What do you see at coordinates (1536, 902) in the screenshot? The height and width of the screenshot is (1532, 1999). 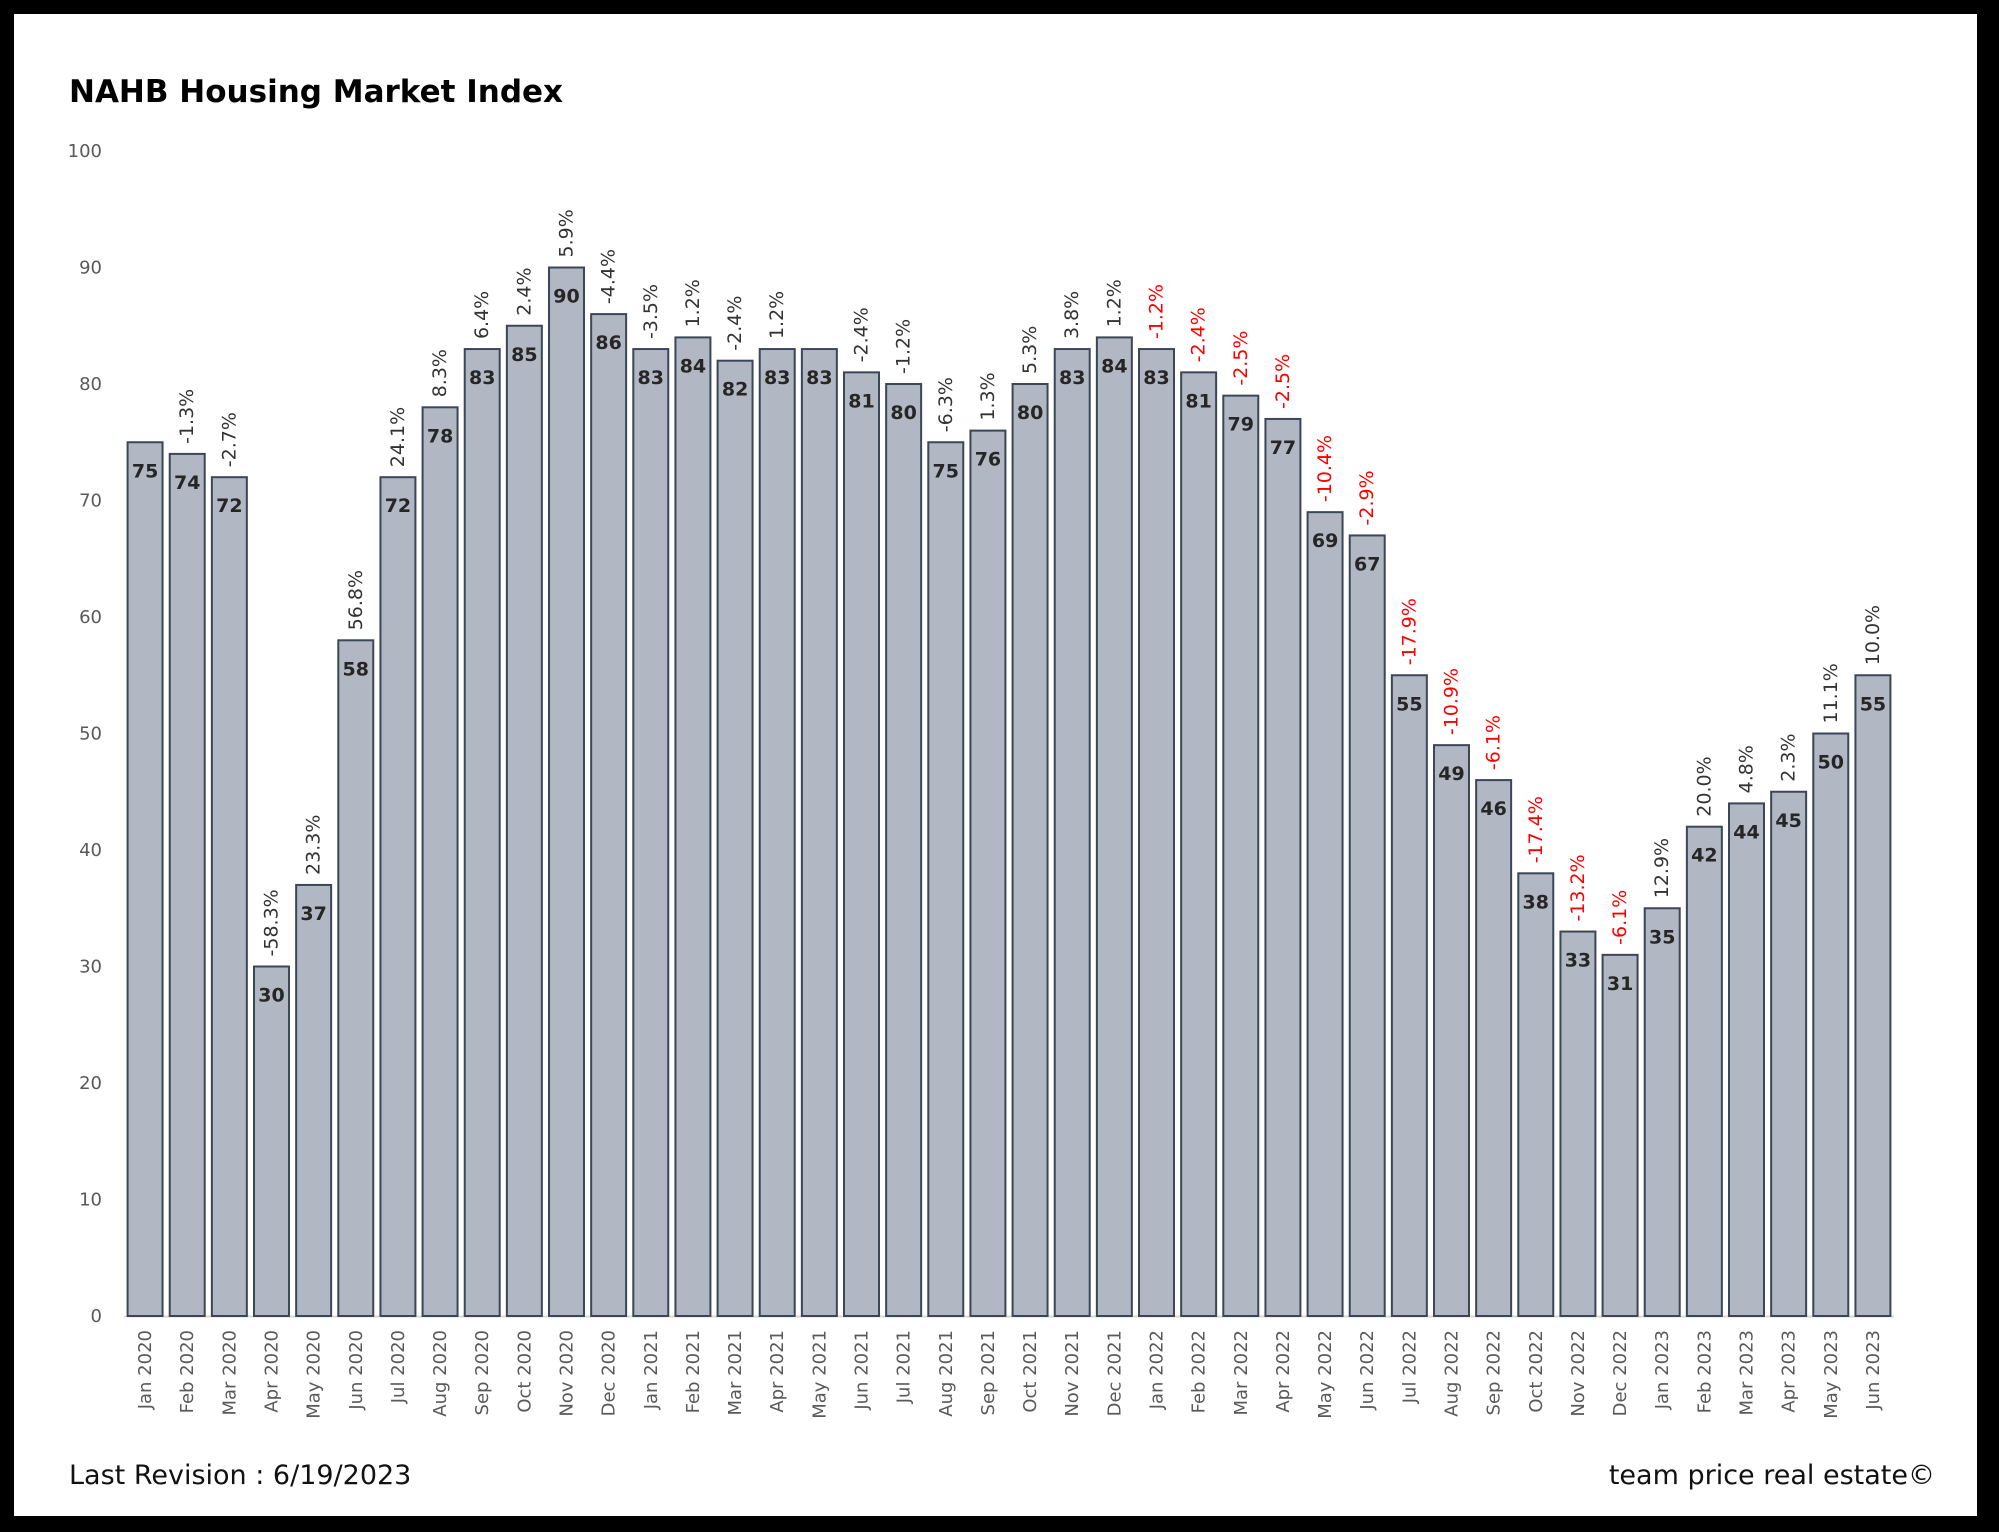 I see `bar-value-label: 38` at bounding box center [1536, 902].